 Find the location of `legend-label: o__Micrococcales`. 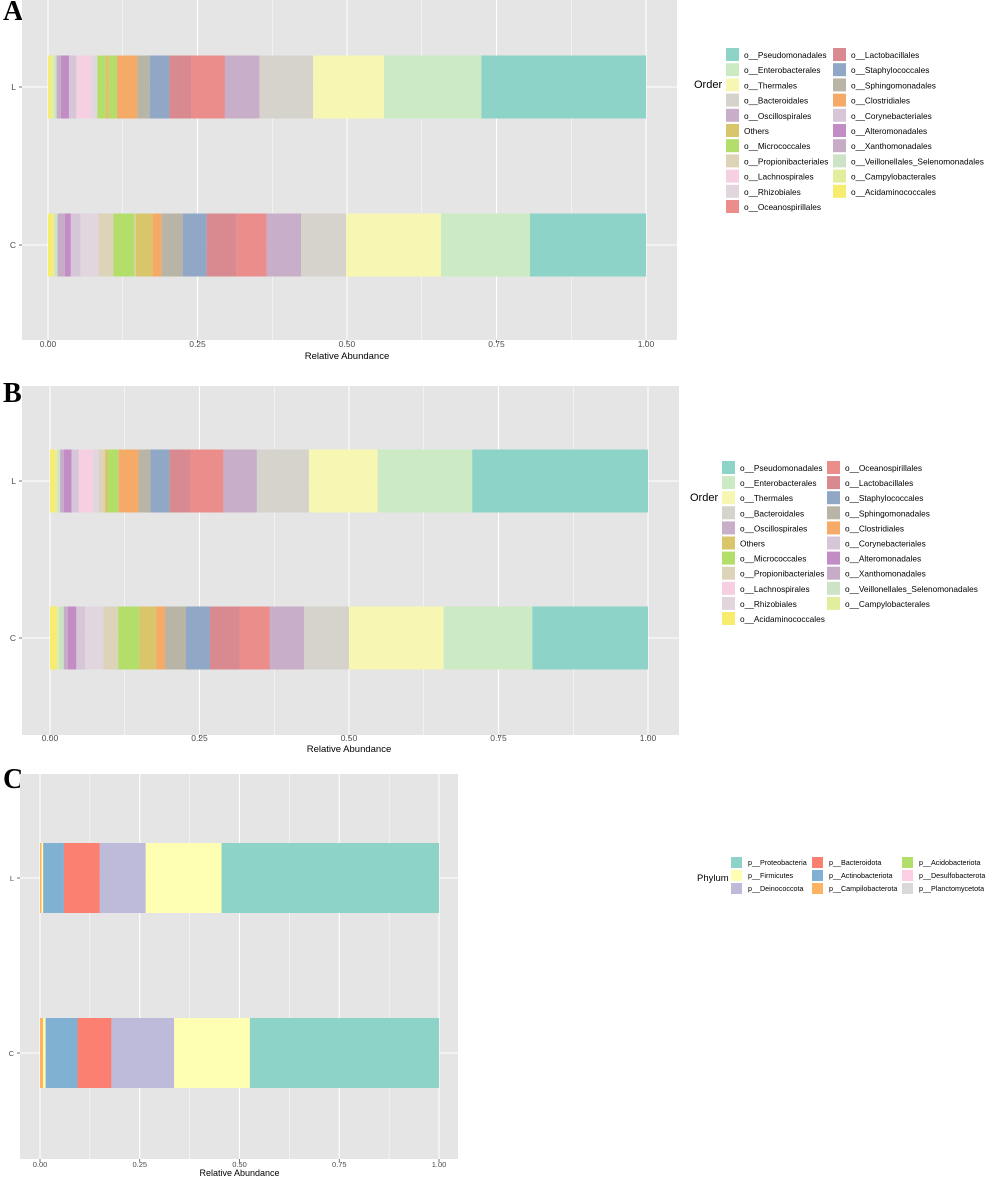

legend-label: o__Micrococcales is located at coordinates (773, 559).